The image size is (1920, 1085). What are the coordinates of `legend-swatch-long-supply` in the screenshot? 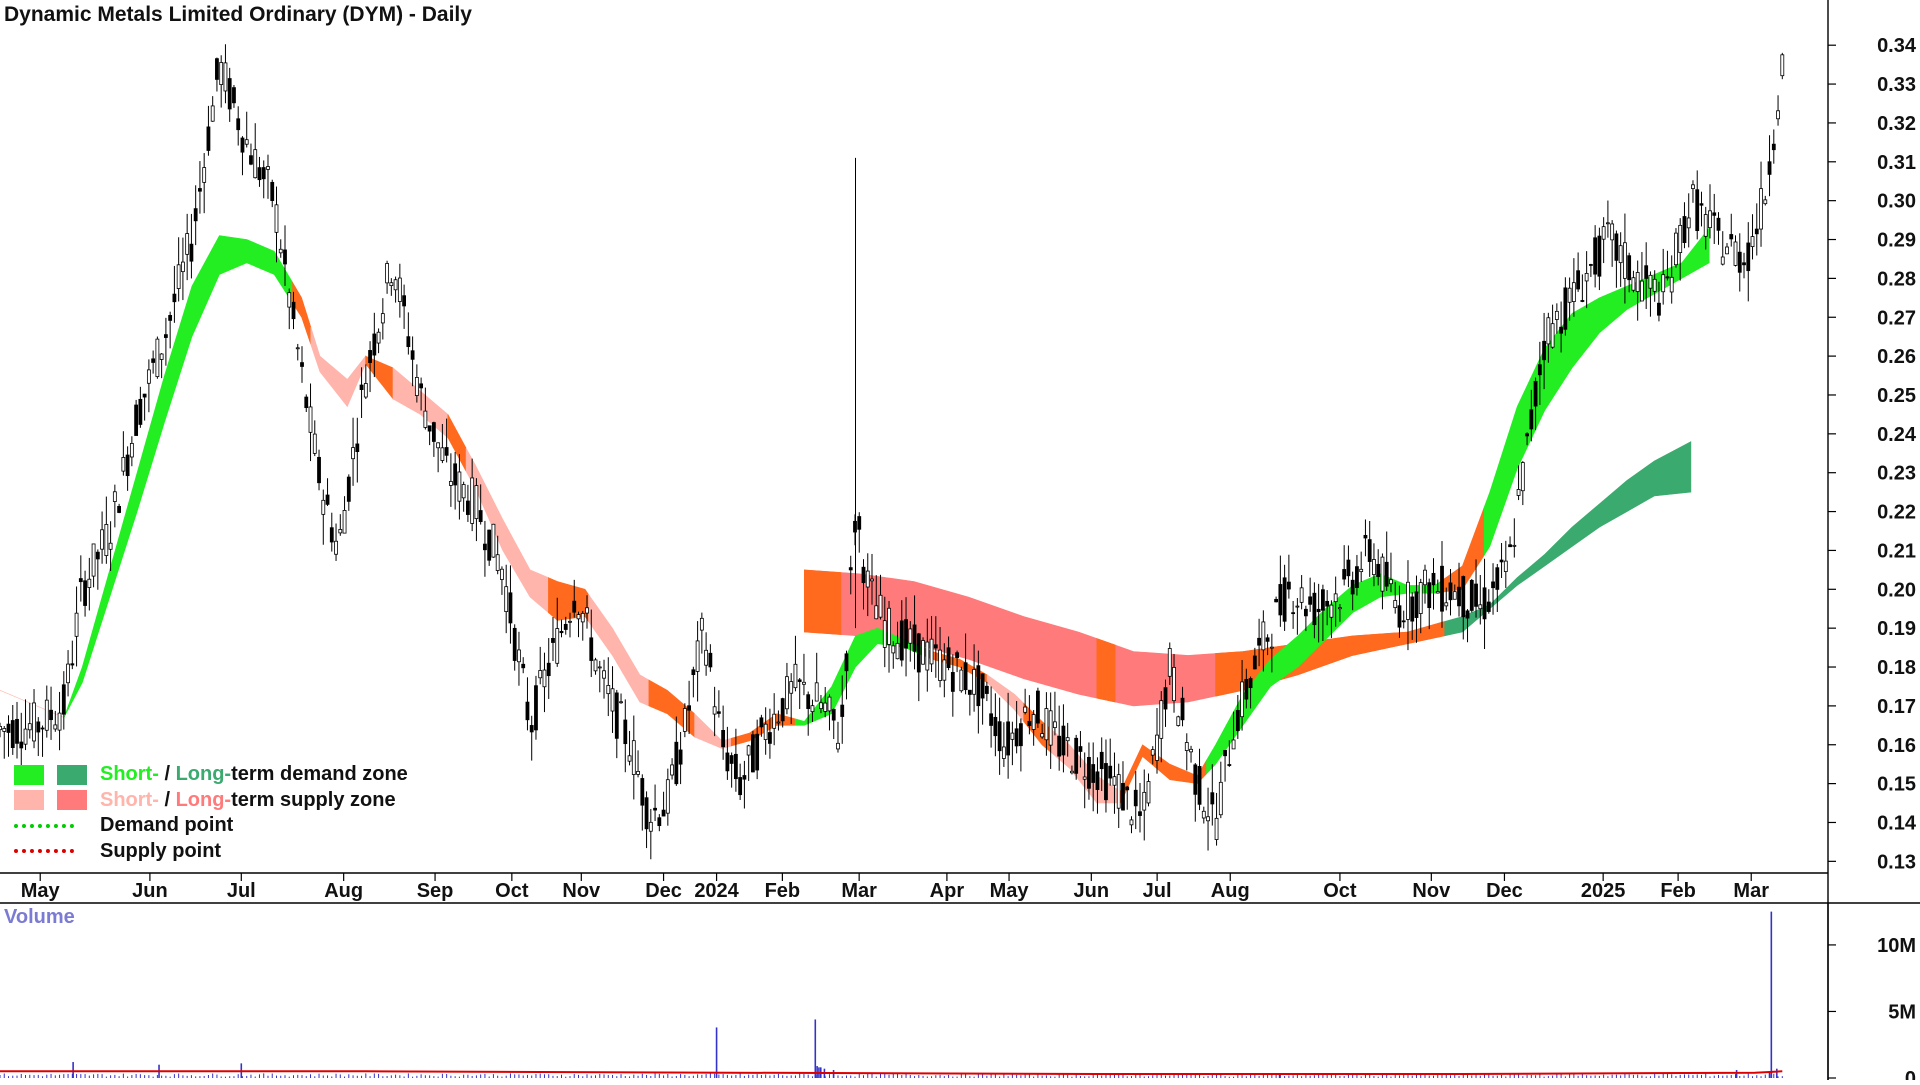 It's located at (72, 800).